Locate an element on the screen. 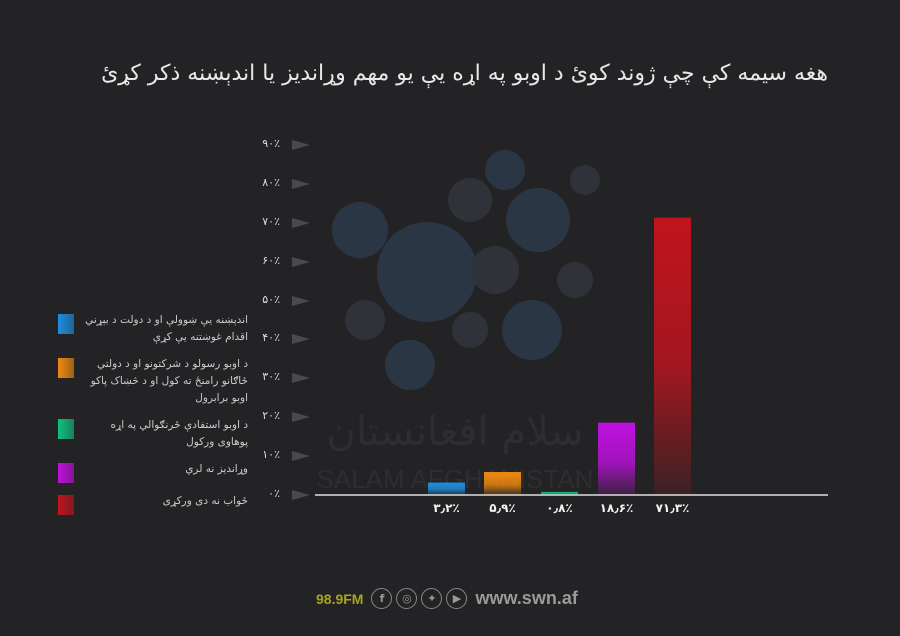 The height and width of the screenshot is (636, 900). website-link: www.swn.af is located at coordinates (526, 598).